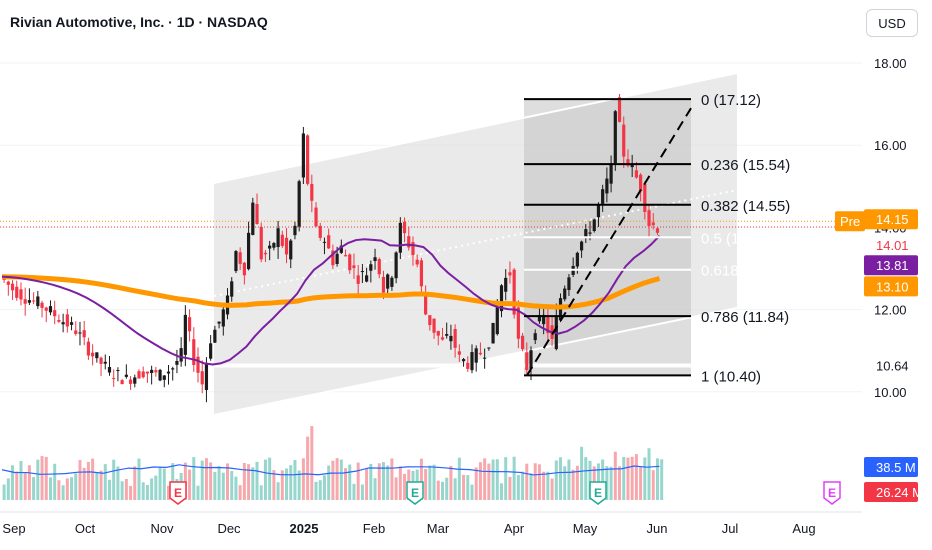  Describe the element at coordinates (892, 23) in the screenshot. I see `currency-button: USD` at that location.